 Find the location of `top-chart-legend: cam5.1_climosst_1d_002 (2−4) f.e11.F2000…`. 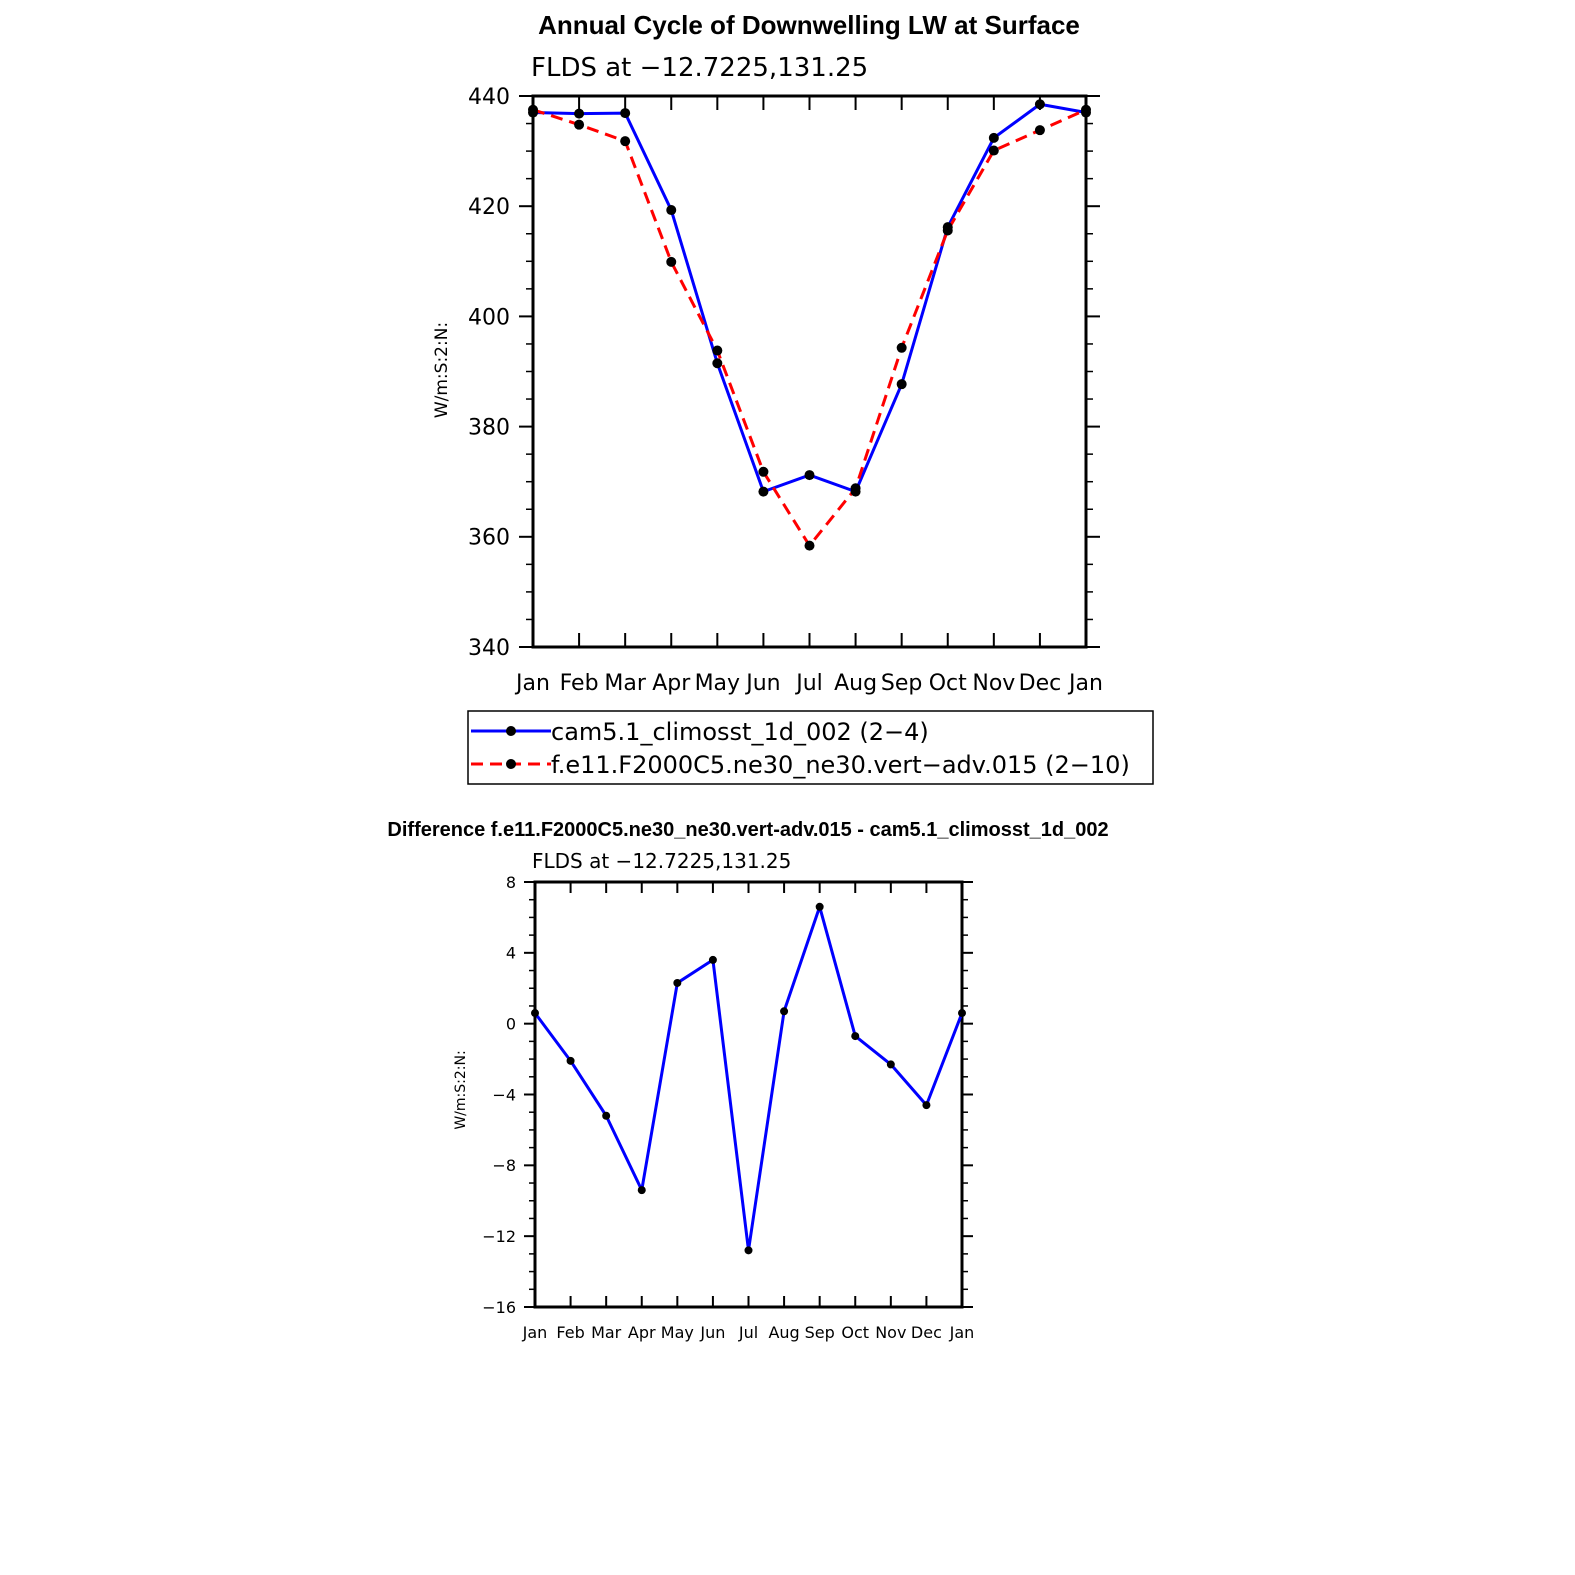

top-chart-legend: cam5.1_climosst_1d_002 (2−4) f.e11.F2000… is located at coordinates (810, 747).